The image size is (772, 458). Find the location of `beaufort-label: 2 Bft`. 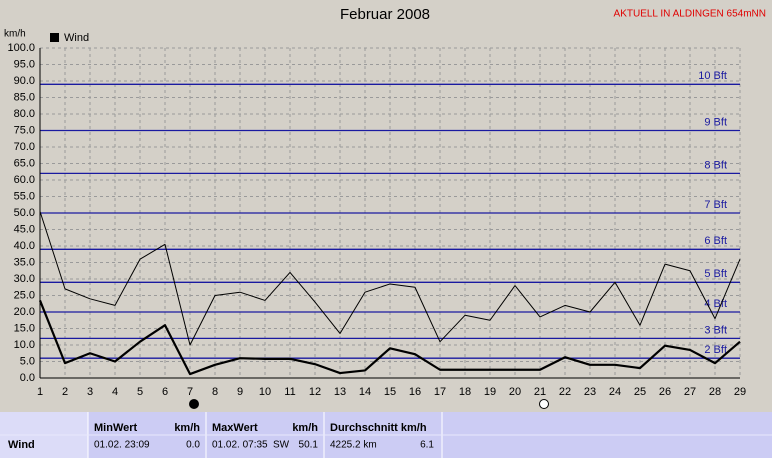

beaufort-label: 2 Bft is located at coordinates (715, 350).